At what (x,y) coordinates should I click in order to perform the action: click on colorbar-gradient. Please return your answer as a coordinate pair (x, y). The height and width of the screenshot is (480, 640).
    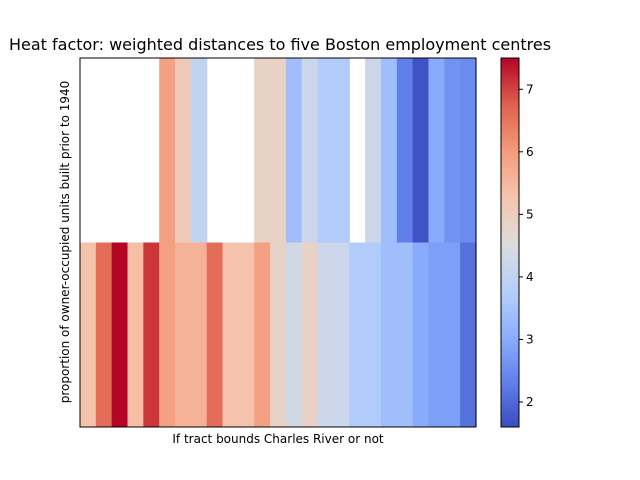
    Looking at the image, I should click on (510, 242).